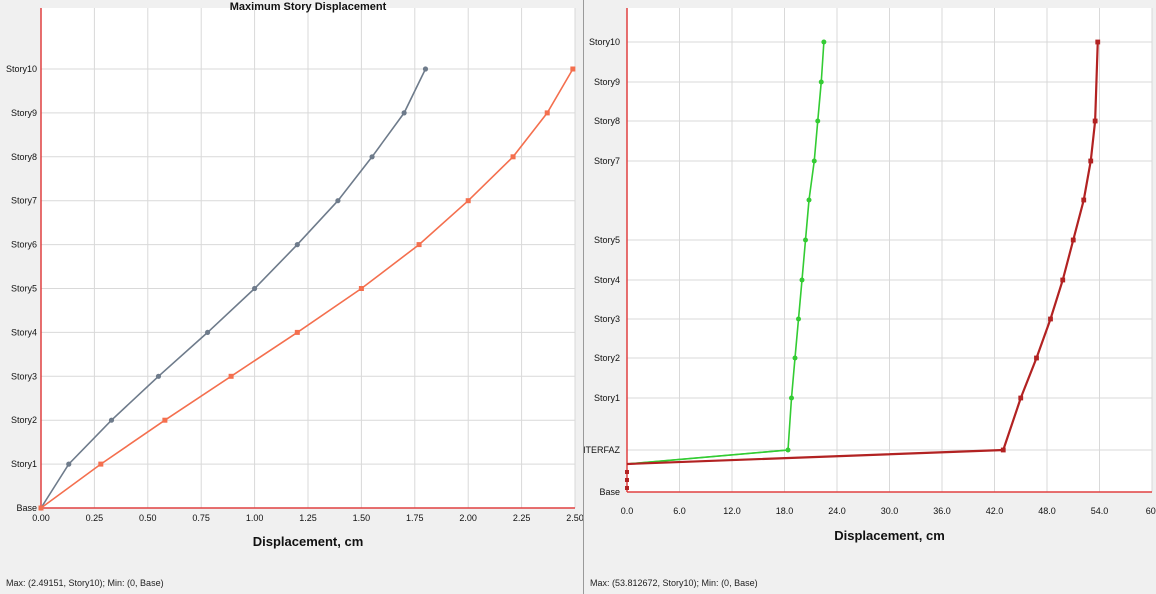  What do you see at coordinates (308, 518) in the screenshot?
I see `x-tick-label: 1.25` at bounding box center [308, 518].